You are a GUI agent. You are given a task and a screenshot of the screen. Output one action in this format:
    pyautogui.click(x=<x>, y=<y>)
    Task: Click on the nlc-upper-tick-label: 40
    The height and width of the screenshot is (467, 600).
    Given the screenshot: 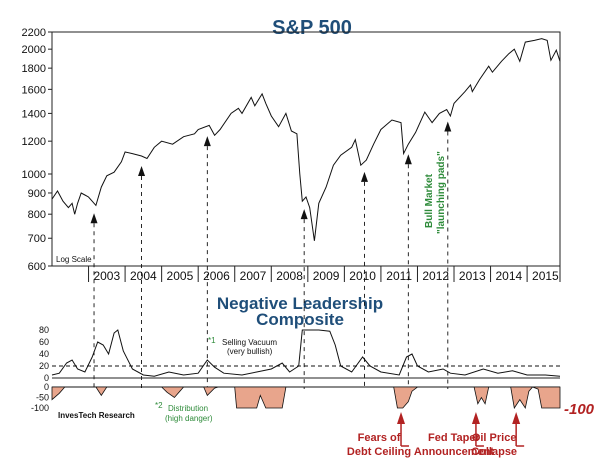 What is the action you would take?
    pyautogui.click(x=44, y=354)
    